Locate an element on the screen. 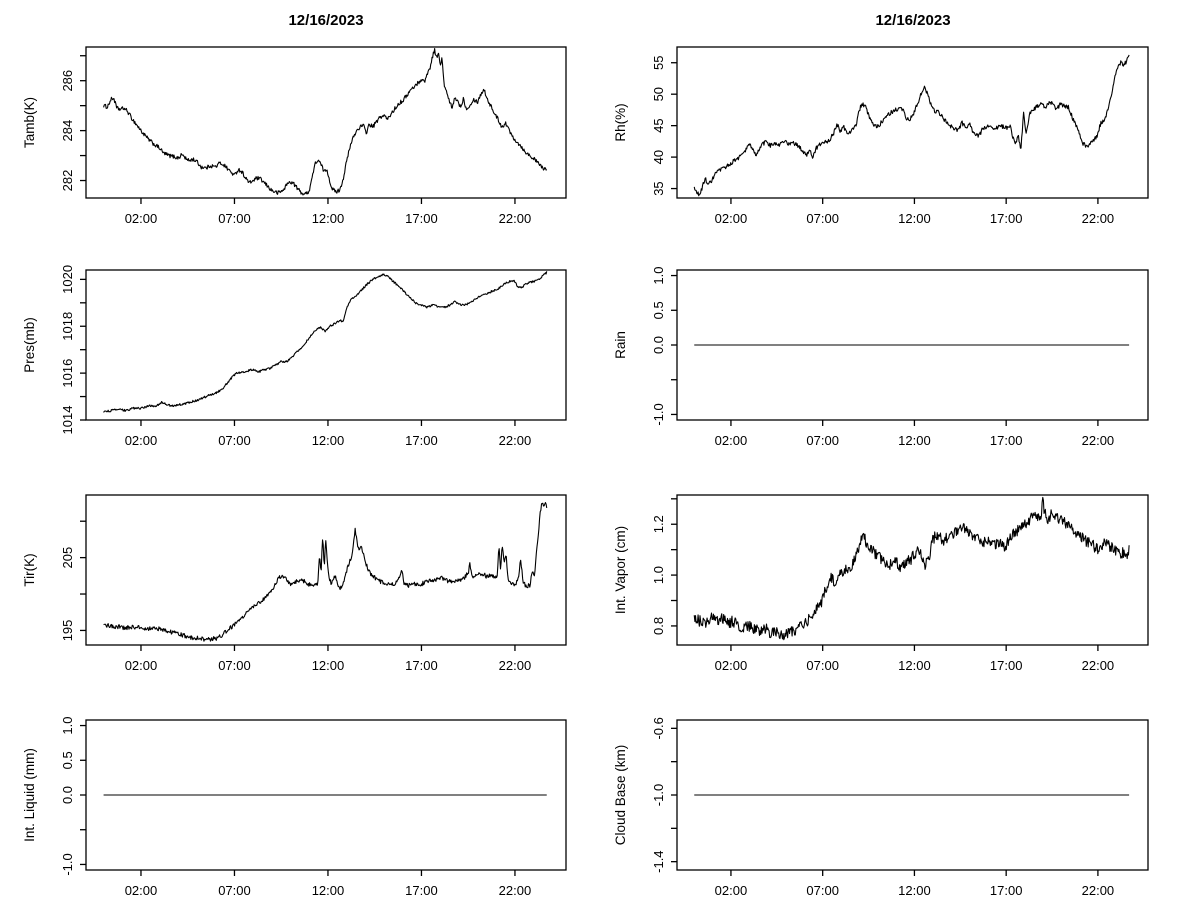 Image resolution: width=1200 pixels, height=900 pixels. y-tick-label: 1014 is located at coordinates (67, 420).